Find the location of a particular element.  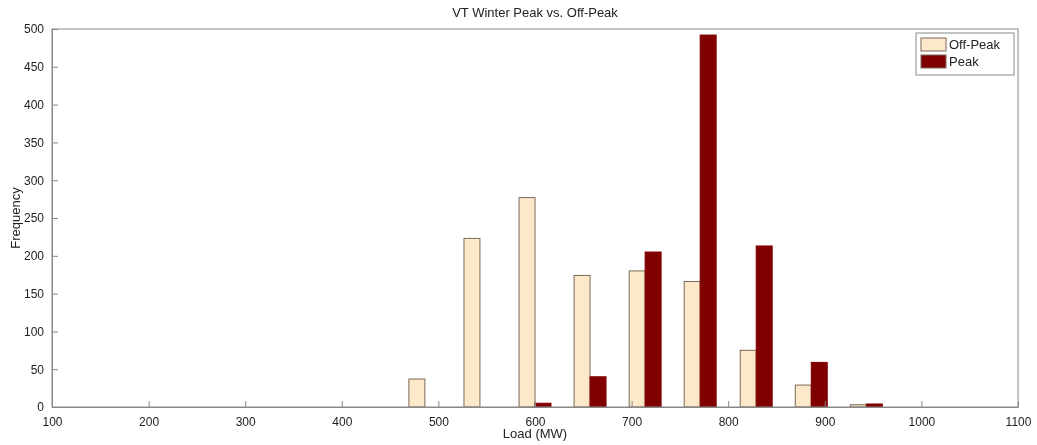

y-tick-label: 500 is located at coordinates (34, 29).